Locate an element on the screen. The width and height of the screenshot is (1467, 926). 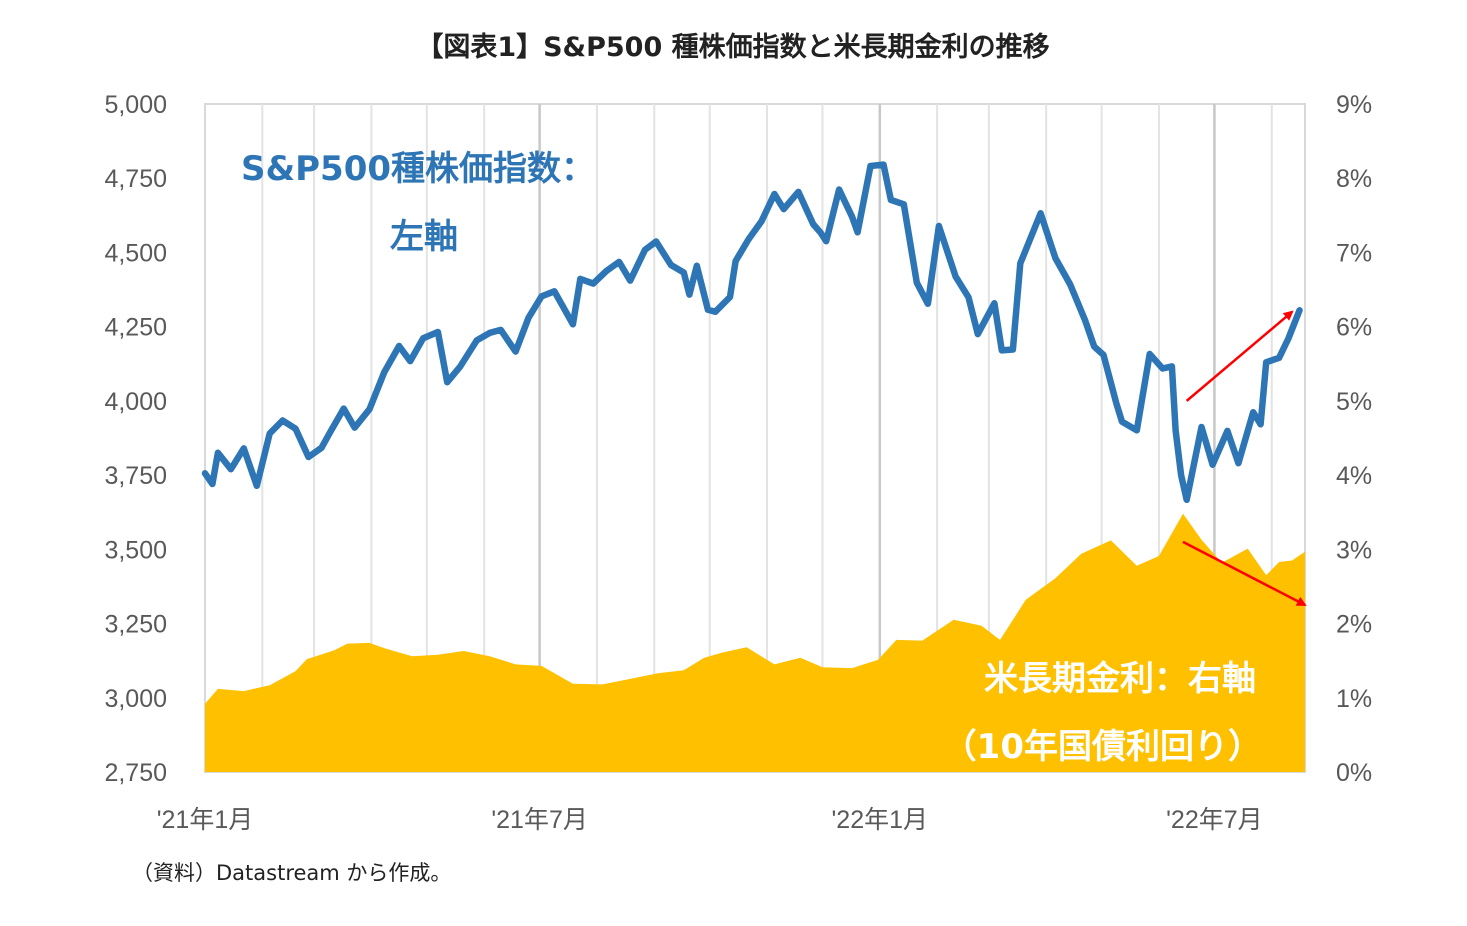
y-left-tick-label: 4,000 is located at coordinates (135, 402).